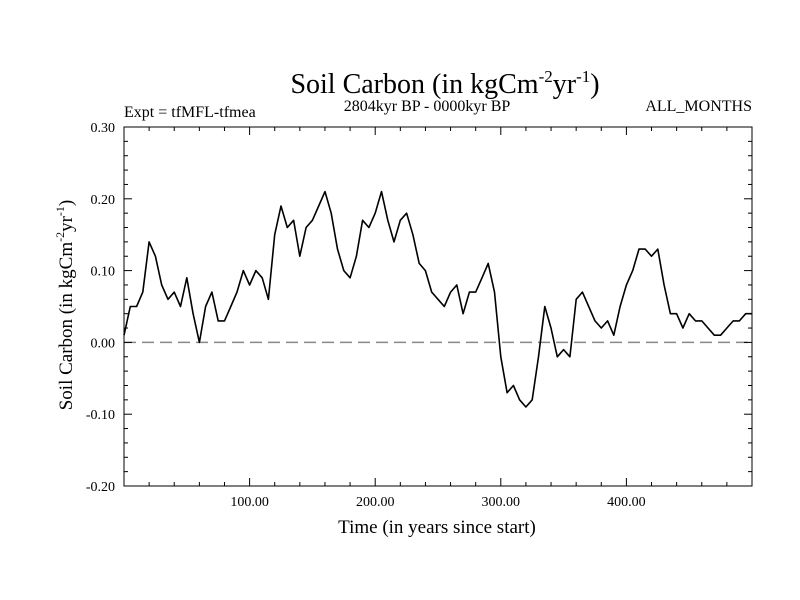 Image resolution: width=800 pixels, height=600 pixels. Describe the element at coordinates (444, 83) in the screenshot. I see `chart-title: Soil Carbon (in kgCm-2yr-1)` at that location.